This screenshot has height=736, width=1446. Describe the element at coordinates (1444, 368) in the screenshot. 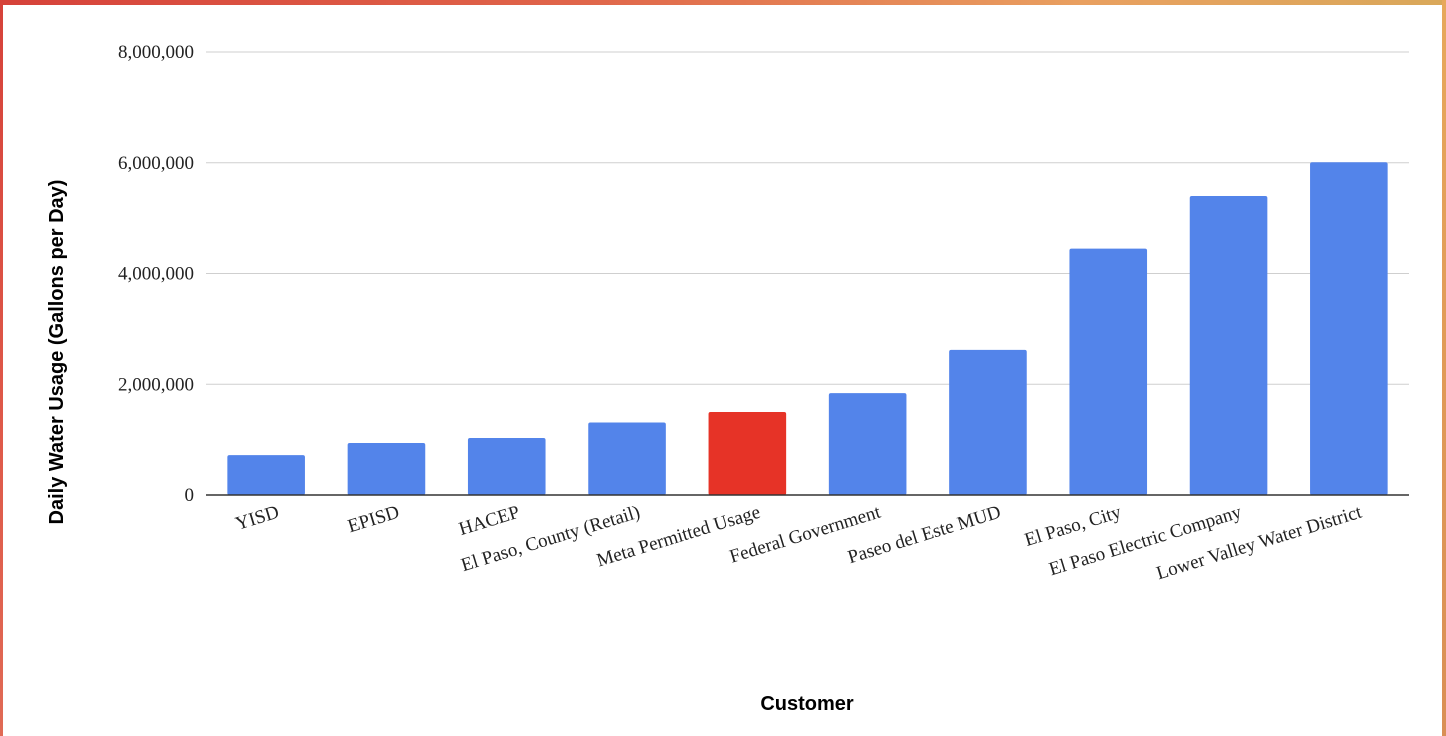

I see `right-border` at that location.